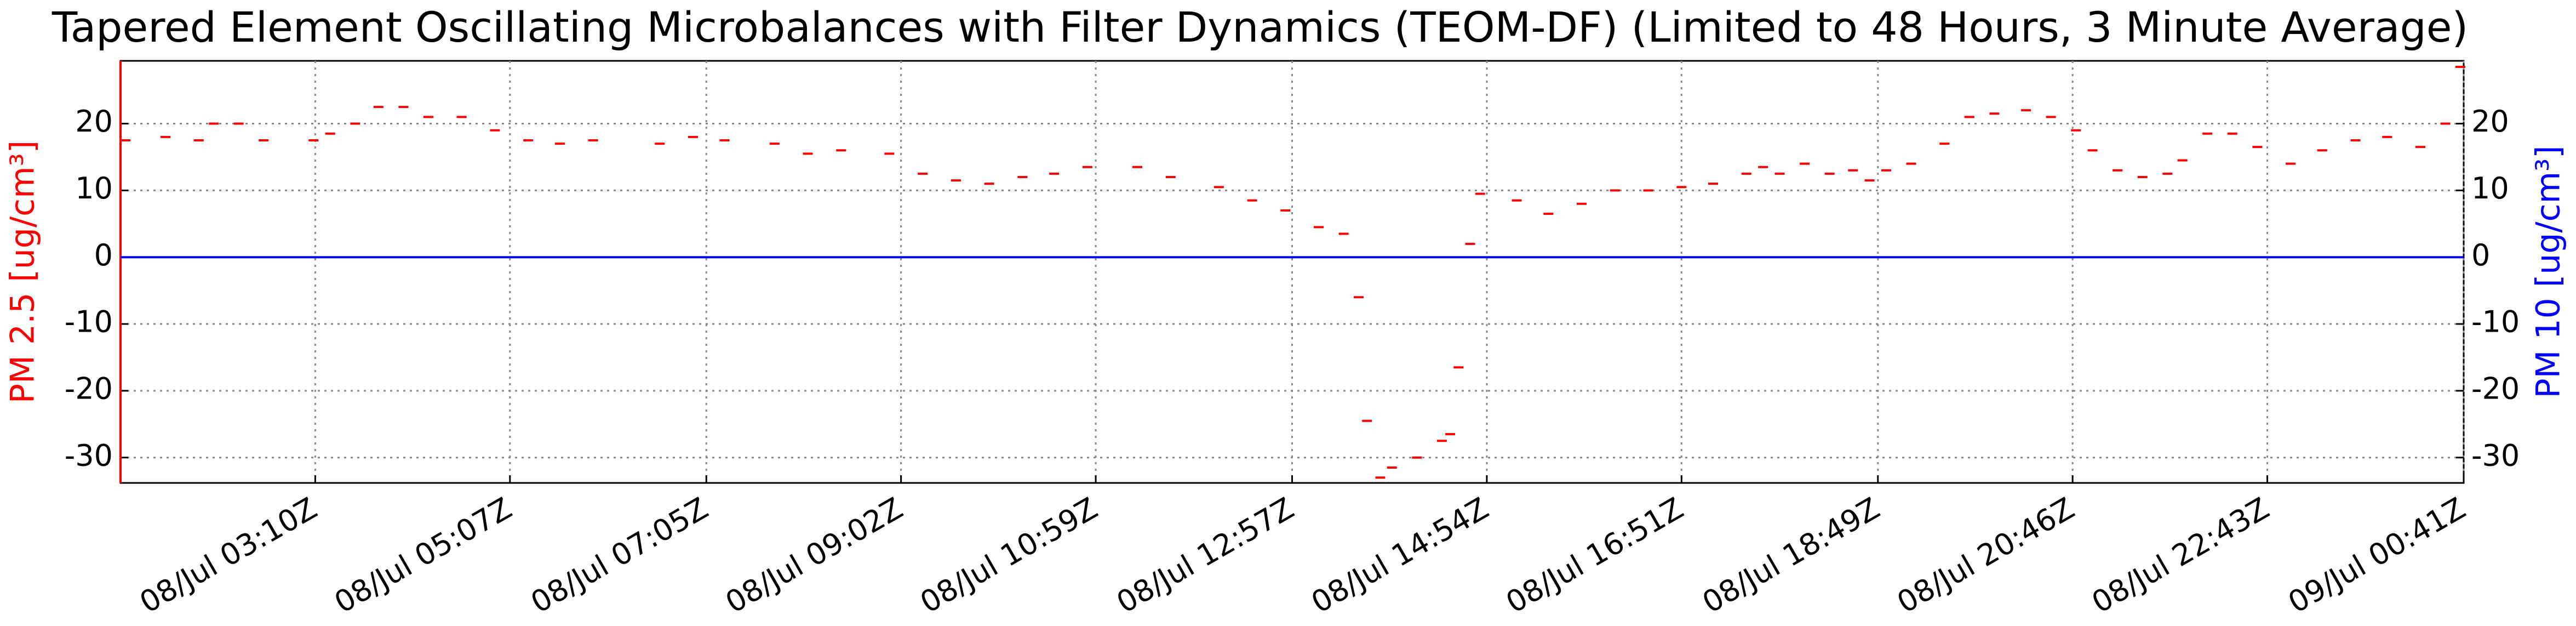 The width and height of the screenshot is (2576, 626). What do you see at coordinates (2495, 322) in the screenshot?
I see `y2-tick-label: -10` at bounding box center [2495, 322].